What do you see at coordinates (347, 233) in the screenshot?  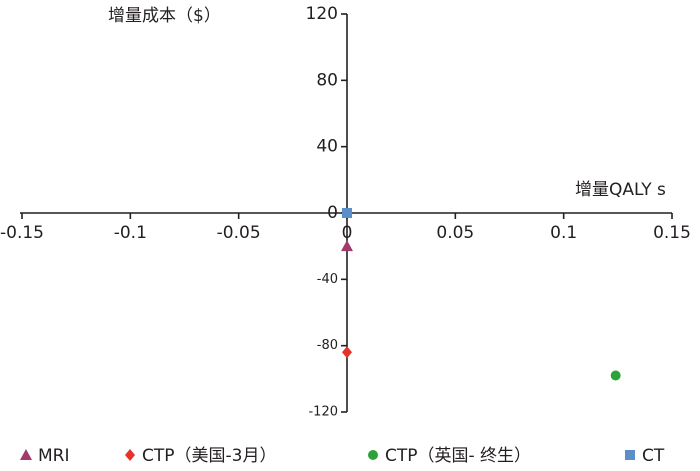 I see `x-tick-label: 0` at bounding box center [347, 233].